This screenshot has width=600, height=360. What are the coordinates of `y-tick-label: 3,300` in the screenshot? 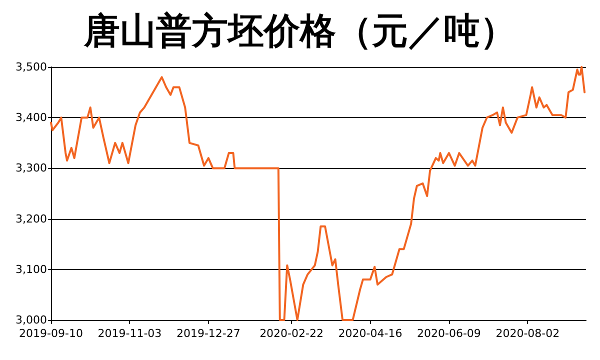 It's located at (31, 168).